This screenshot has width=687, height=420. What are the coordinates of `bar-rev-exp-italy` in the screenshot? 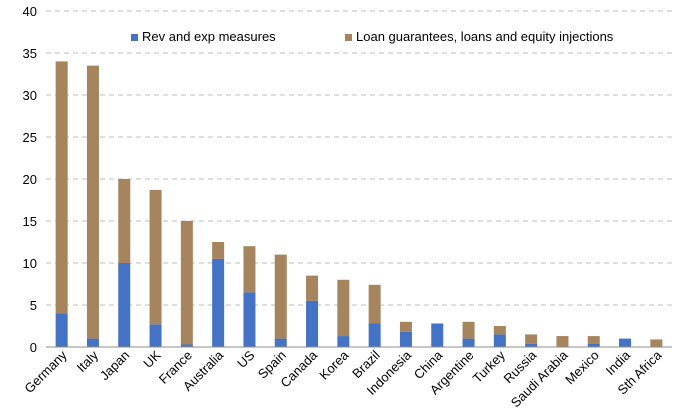 It's located at (92, 342).